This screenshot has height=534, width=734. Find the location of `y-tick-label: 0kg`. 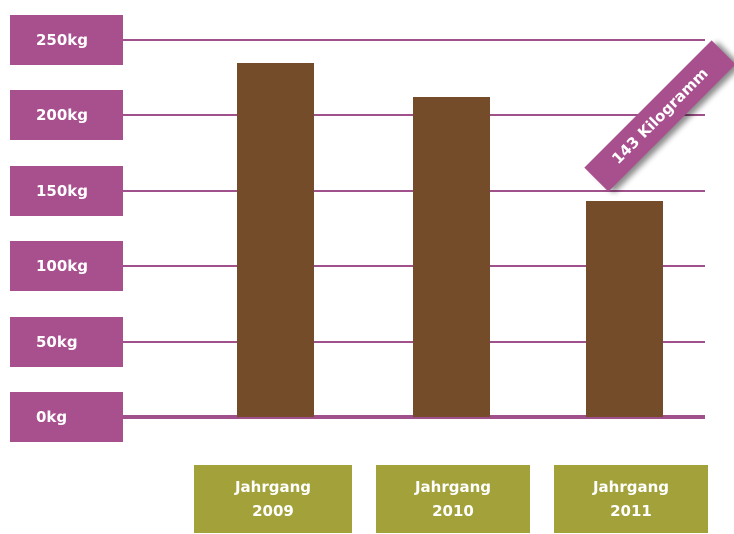

y-tick-label: 0kg is located at coordinates (66, 417).